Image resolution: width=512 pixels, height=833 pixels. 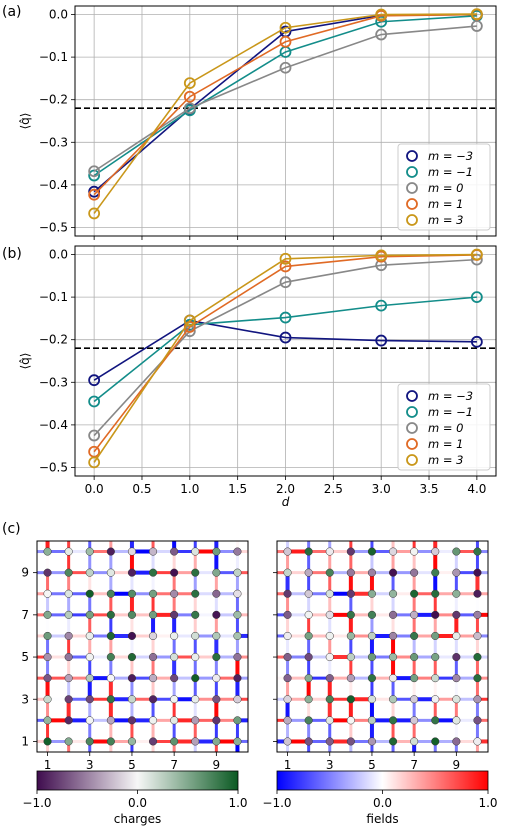 I want to click on x-tick-label: 1.5, so click(x=237, y=489).